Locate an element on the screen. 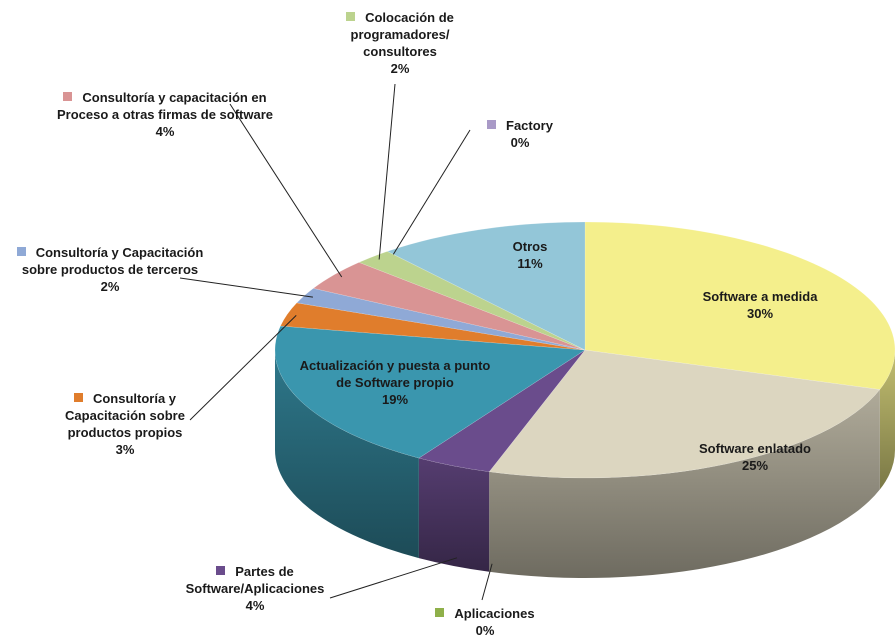  slice-label: Aplicaciones 0% is located at coordinates (485, 622).